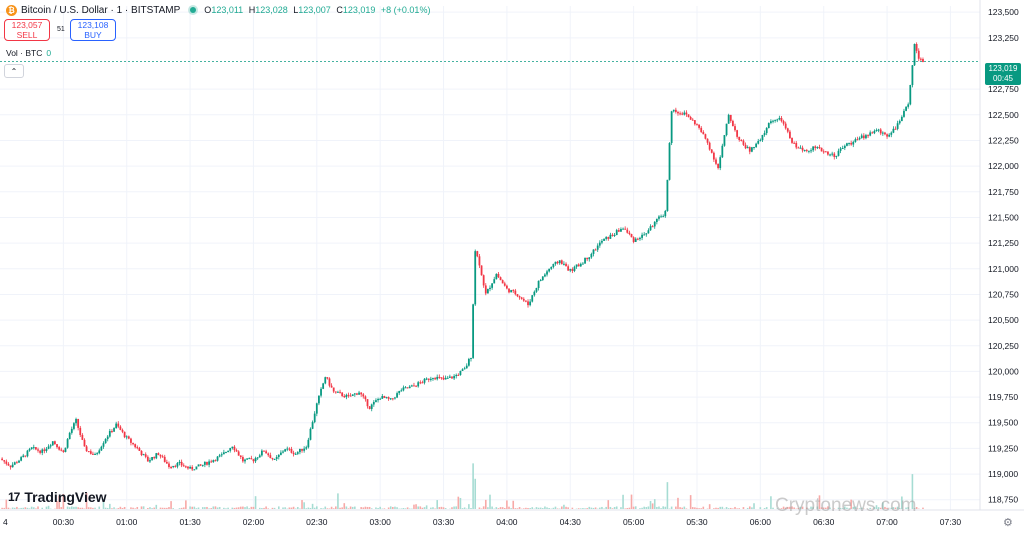  Describe the element at coordinates (462, 486) in the screenshot. I see `volume-bars` at that location.